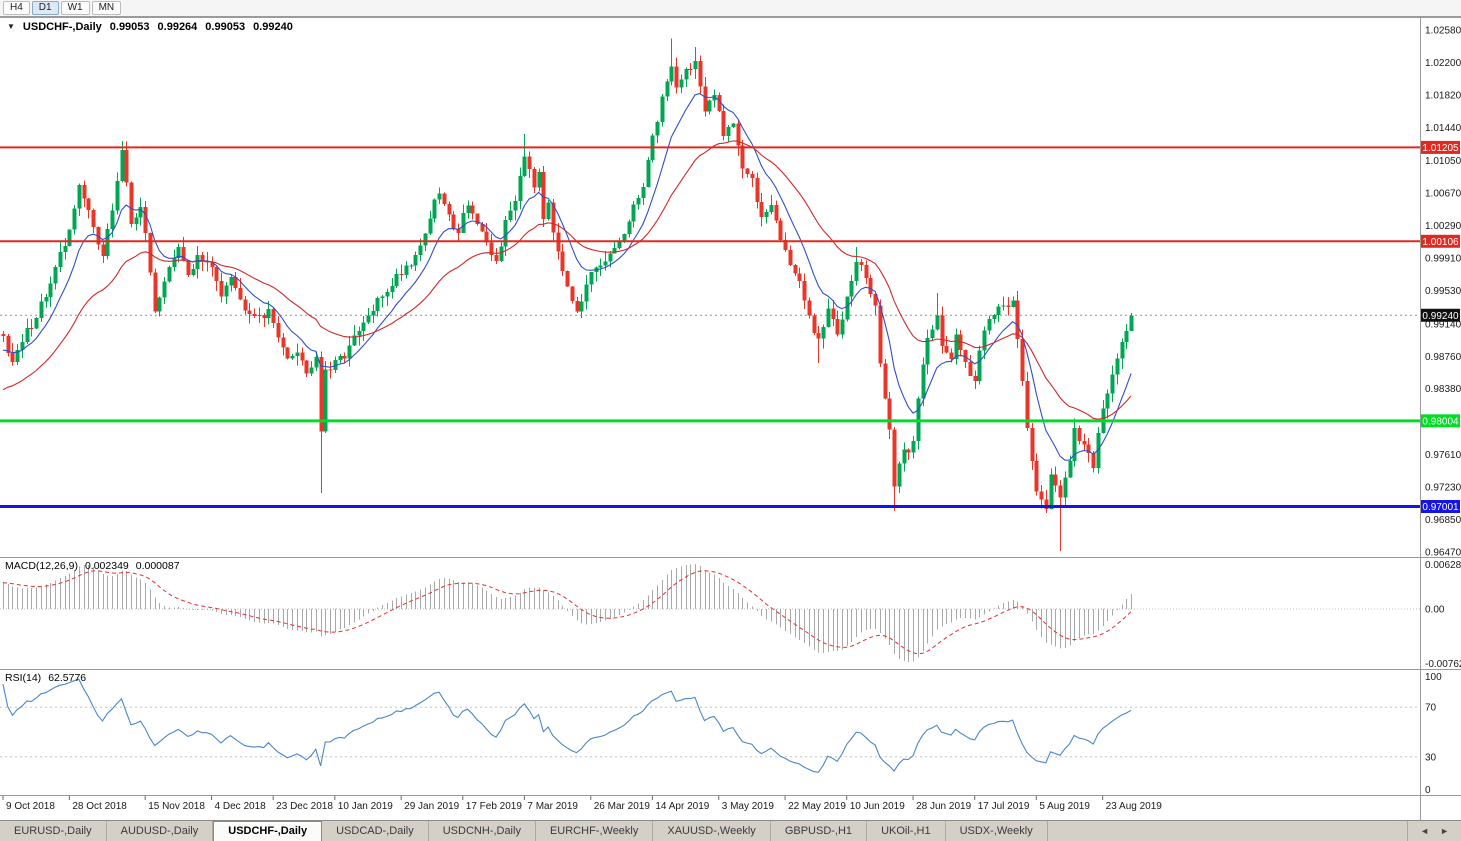 The width and height of the screenshot is (1461, 841). What do you see at coordinates (157, 566) in the screenshot?
I see `macd-signal-value: 0.000087` at bounding box center [157, 566].